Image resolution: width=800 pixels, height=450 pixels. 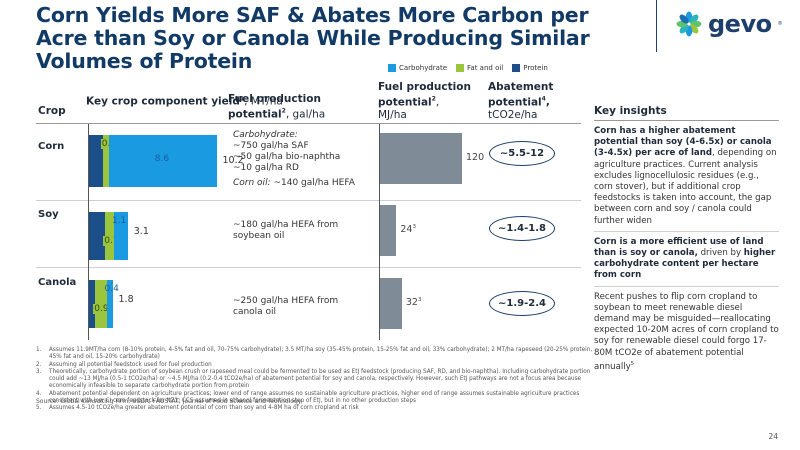 I want to click on page-number: 24, so click(x=773, y=436).